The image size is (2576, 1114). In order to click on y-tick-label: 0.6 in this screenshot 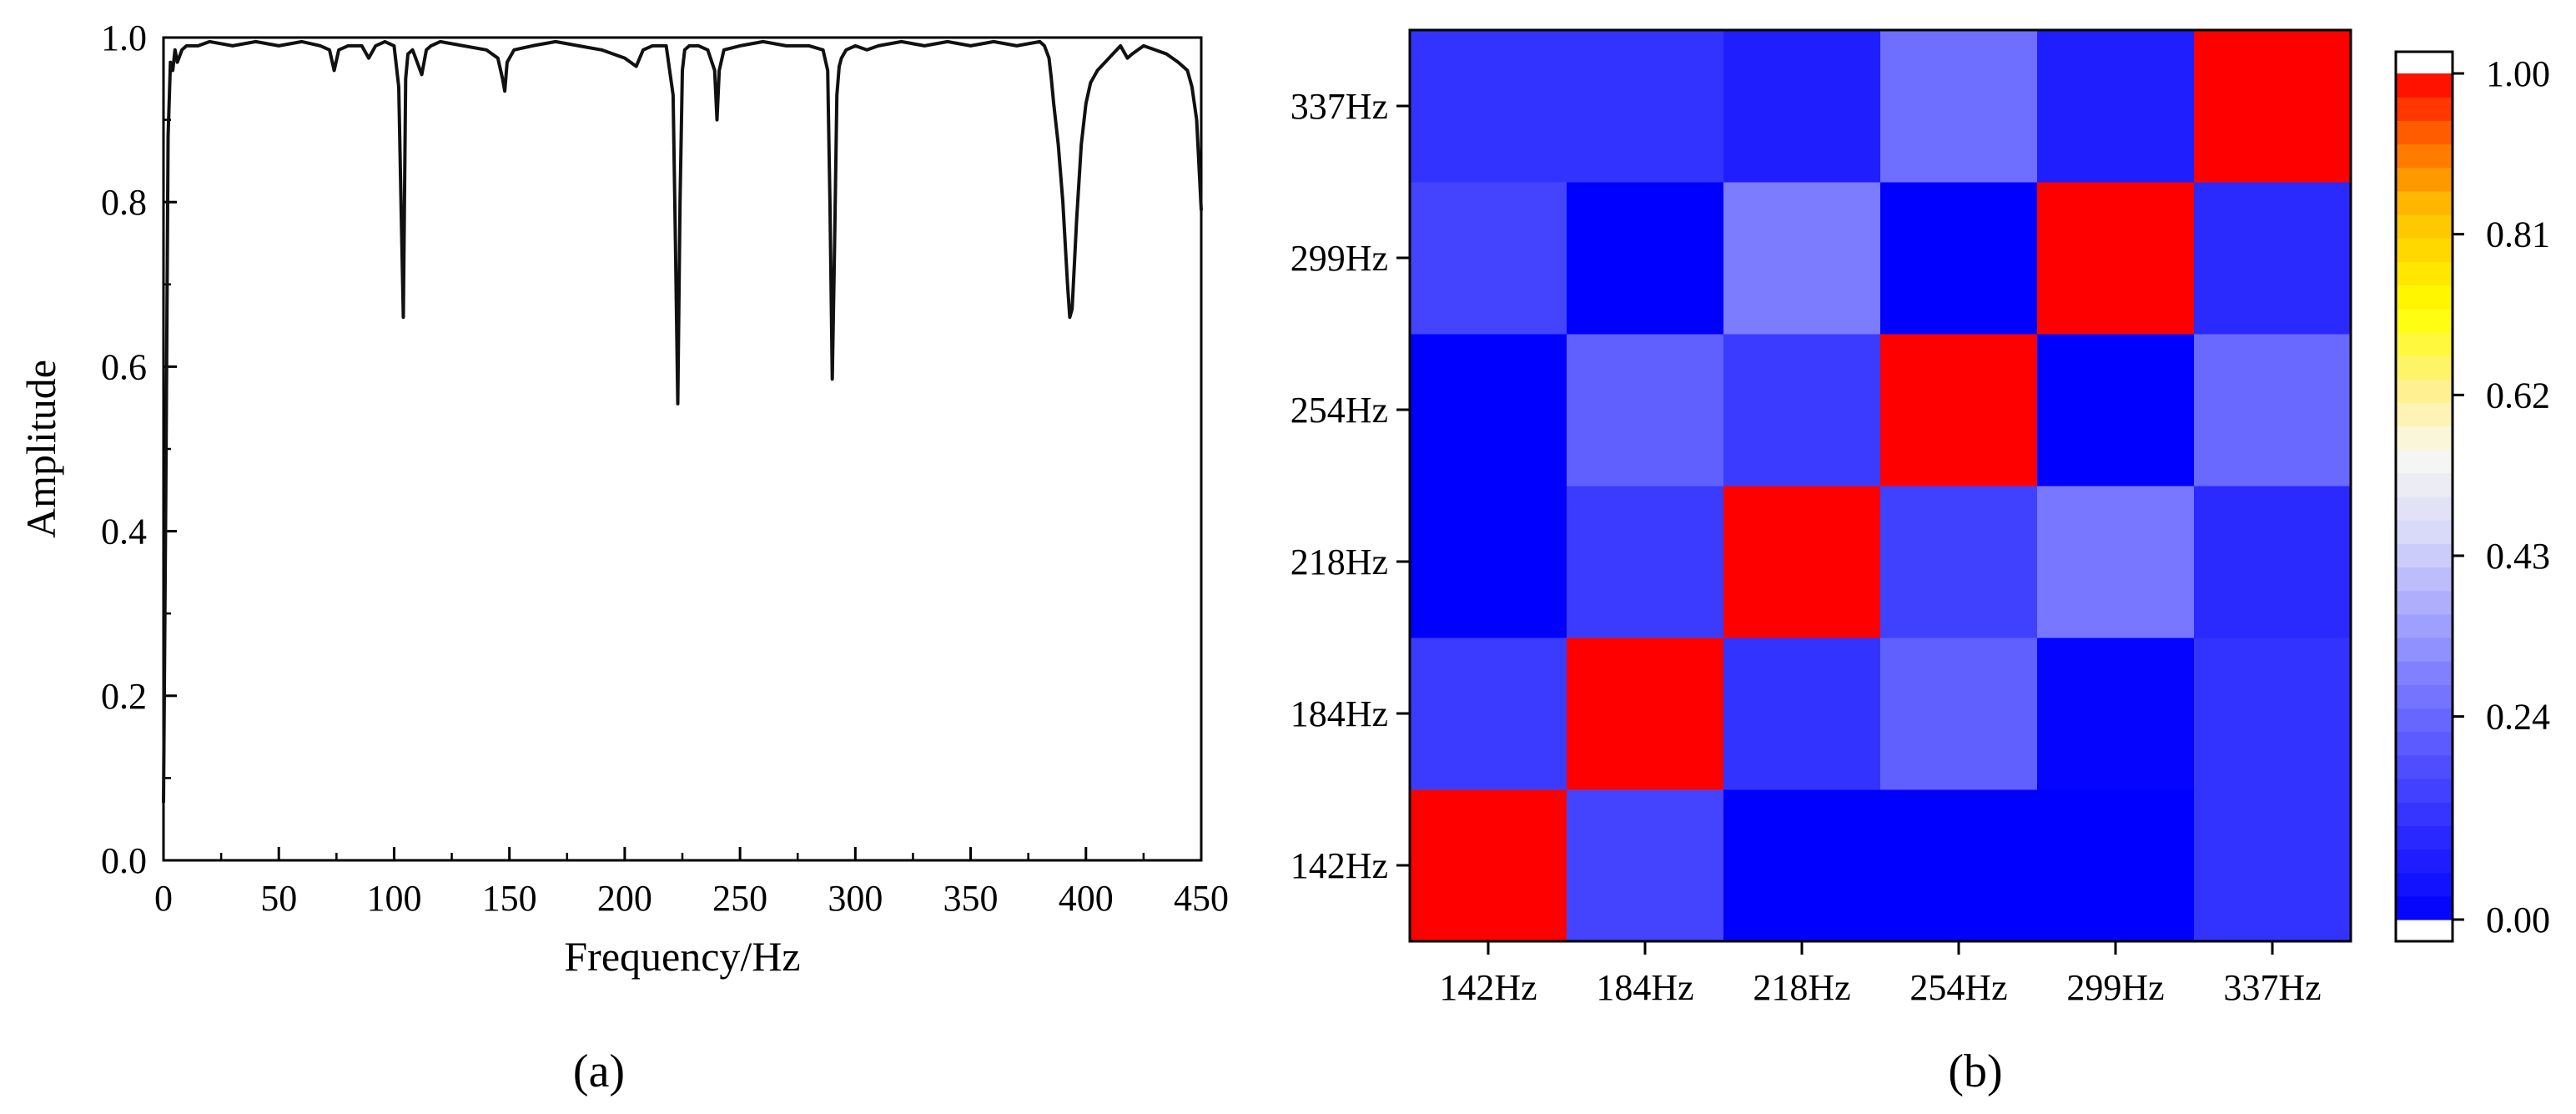, I will do `click(124, 366)`.